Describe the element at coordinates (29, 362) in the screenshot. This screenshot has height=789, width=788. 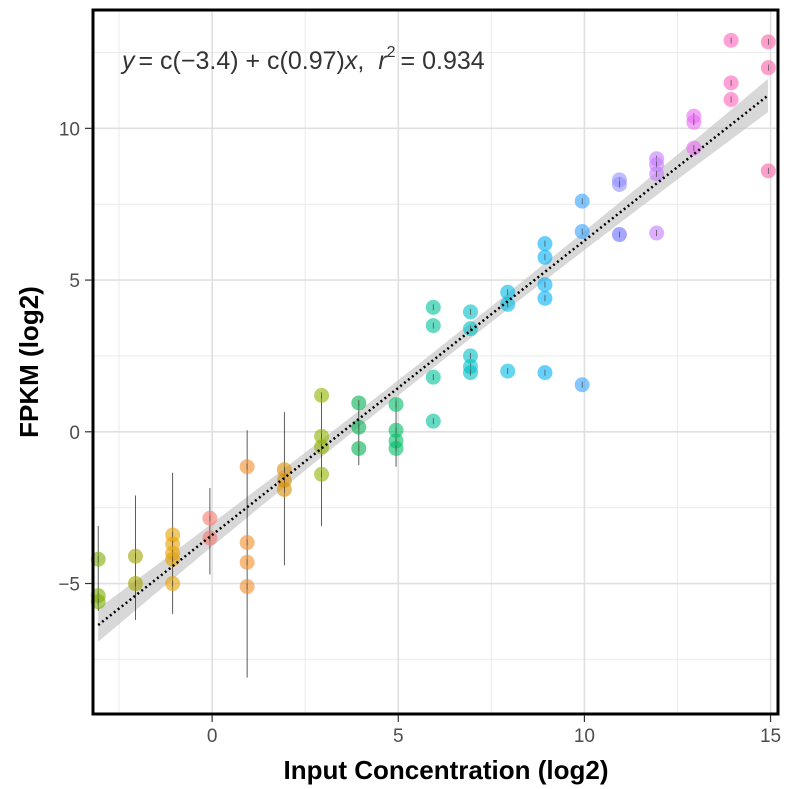
I see `y-axis-title: FPKM (log2)` at that location.